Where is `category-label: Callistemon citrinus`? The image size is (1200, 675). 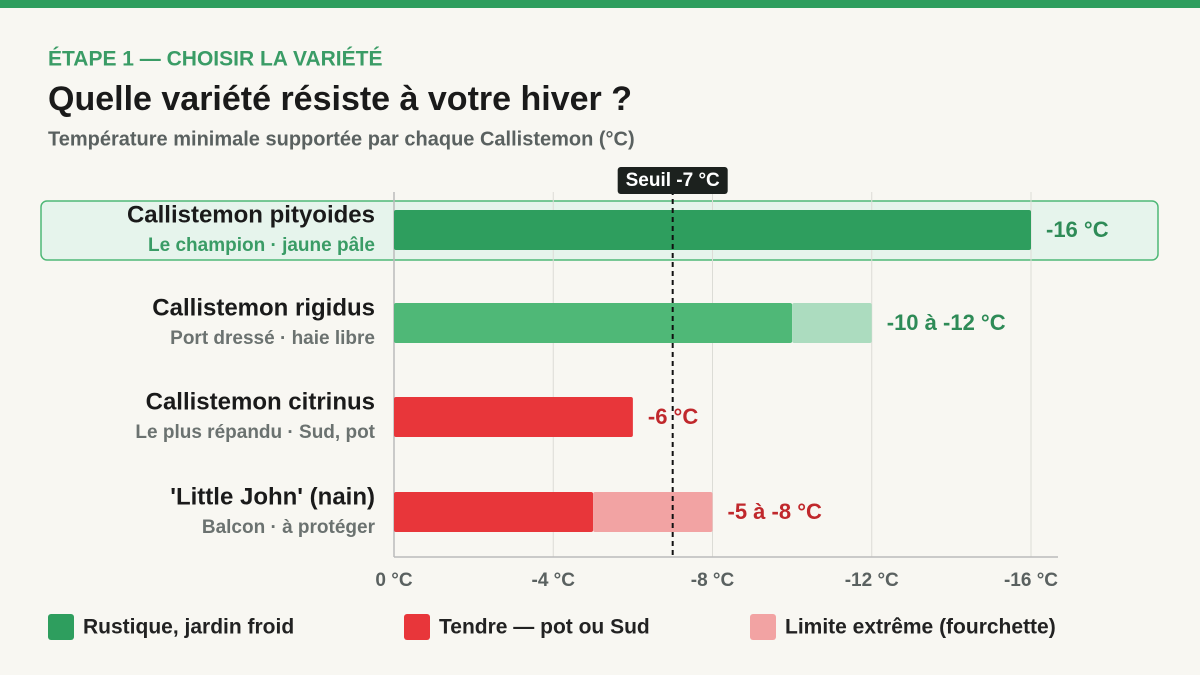
category-label: Callistemon citrinus is located at coordinates (260, 401).